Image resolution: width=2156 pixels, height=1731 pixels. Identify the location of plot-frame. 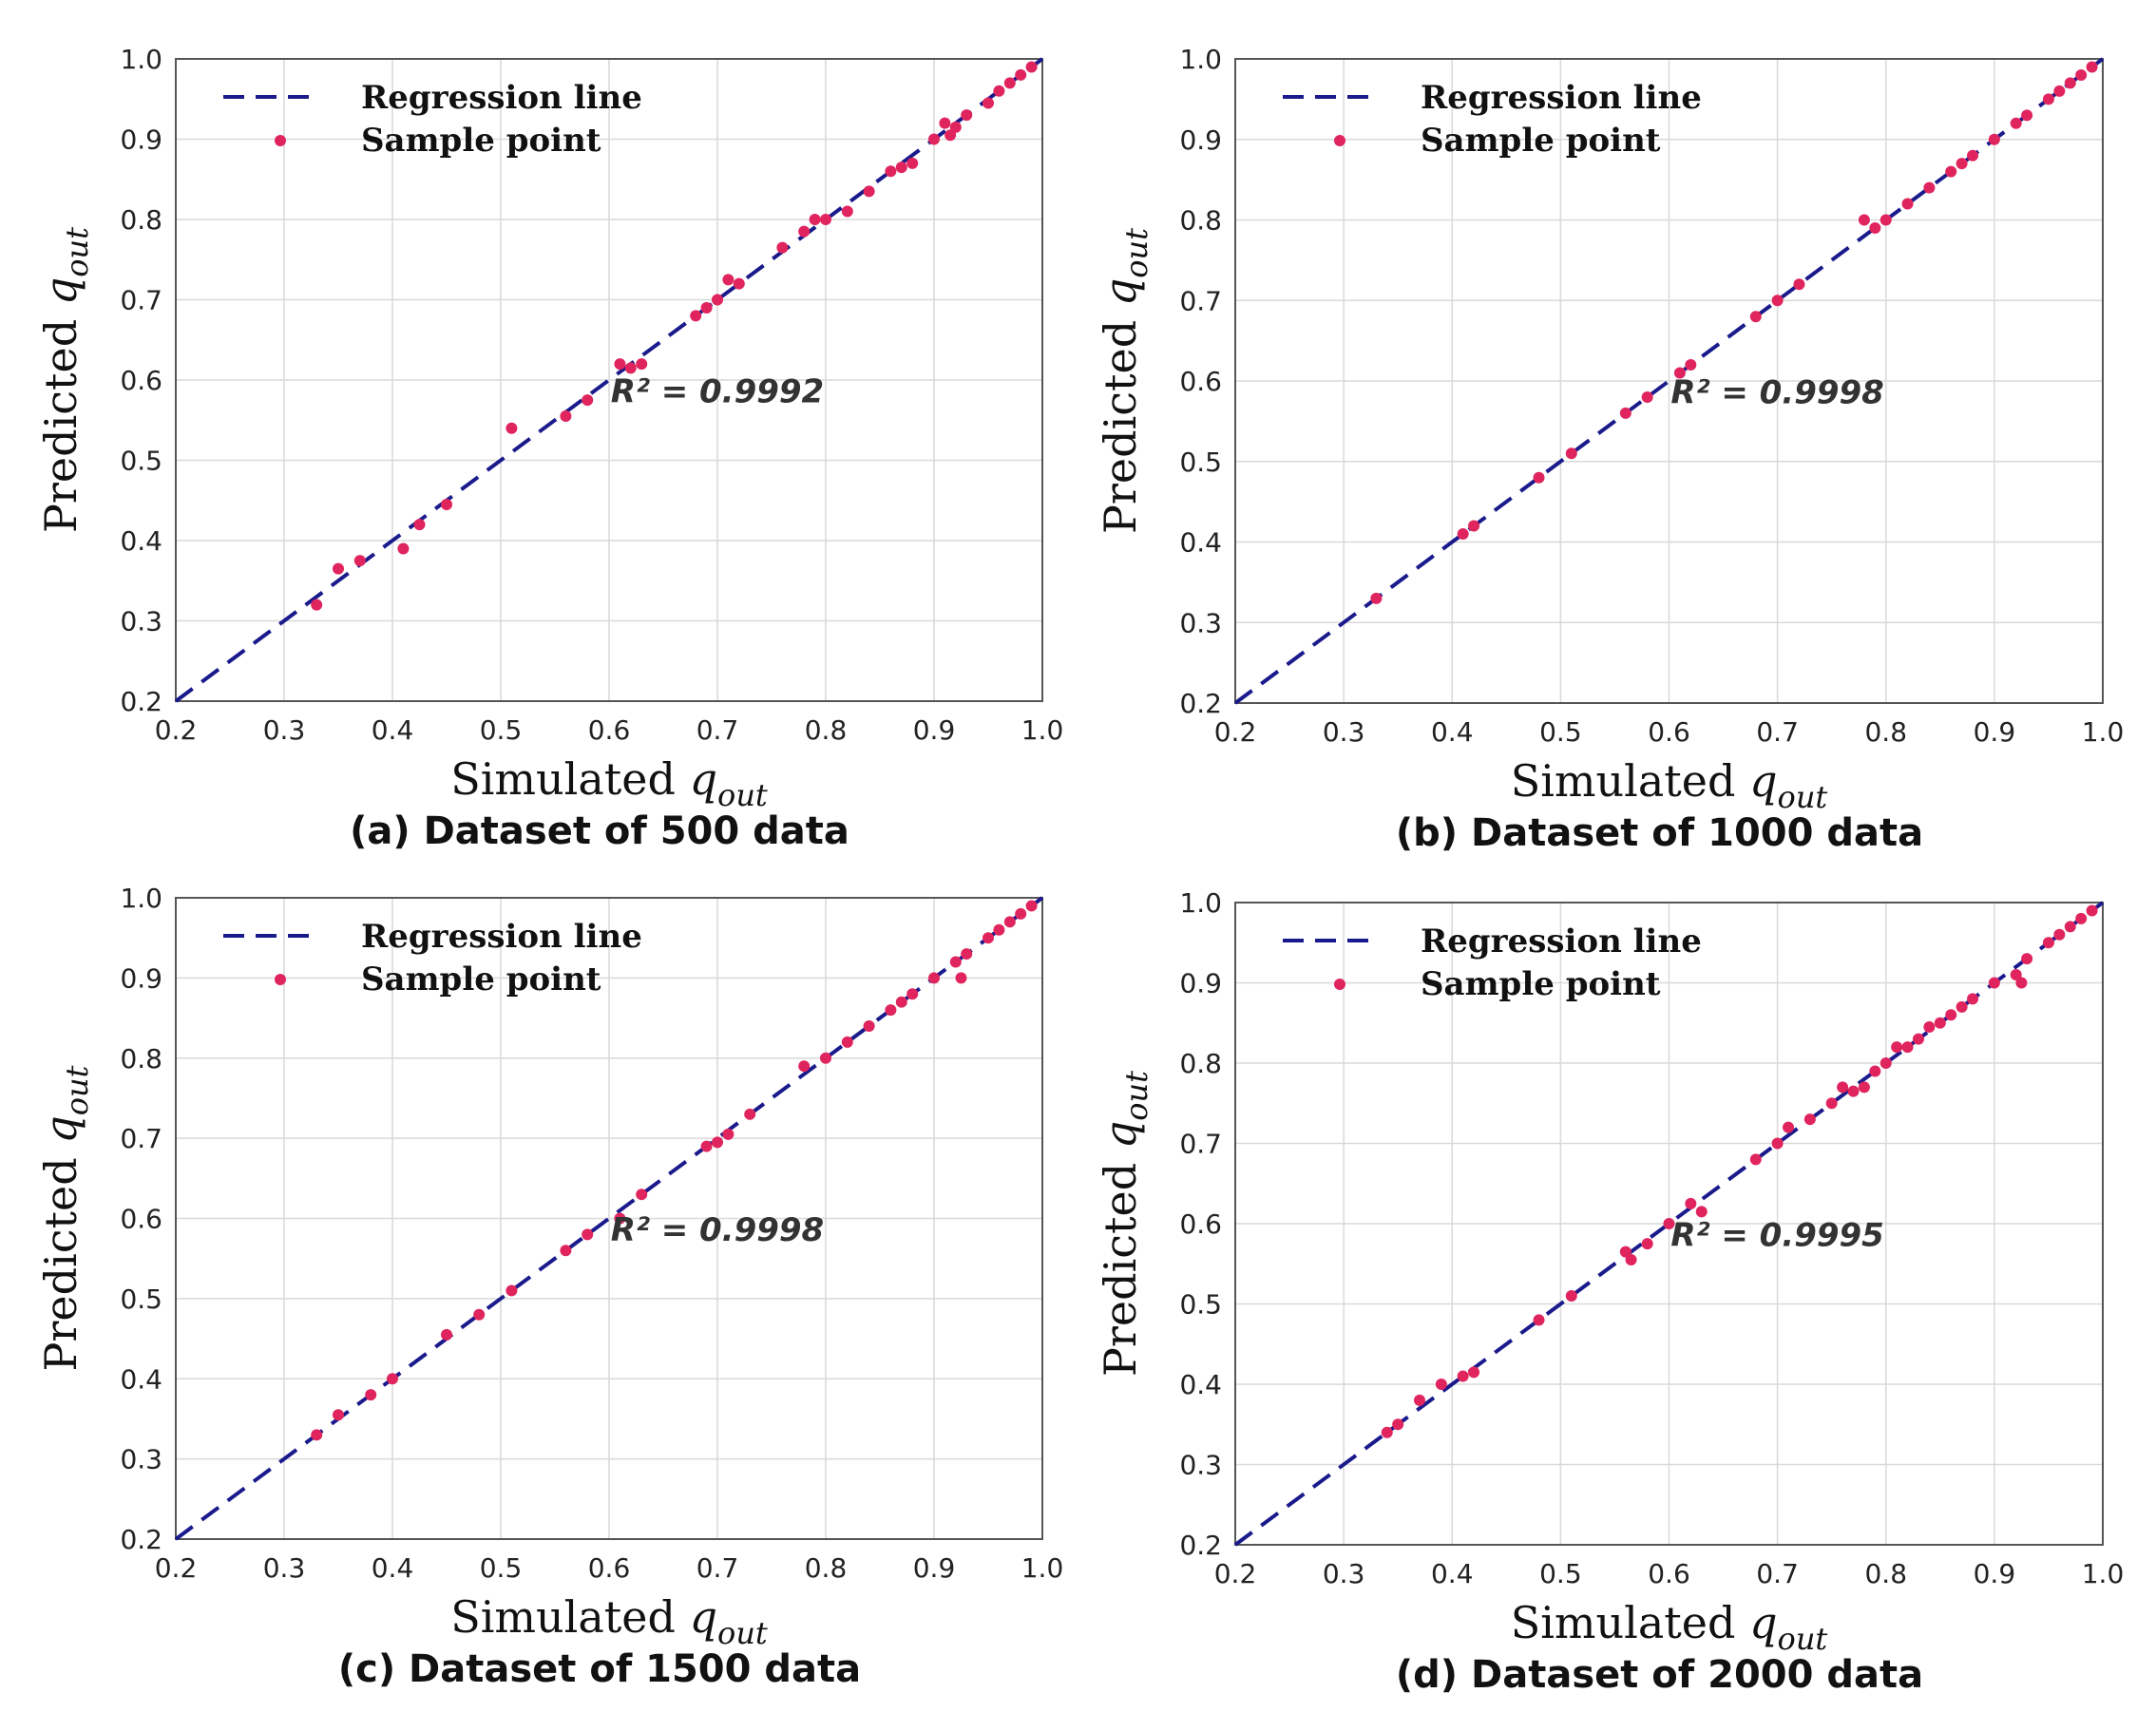
(609, 380).